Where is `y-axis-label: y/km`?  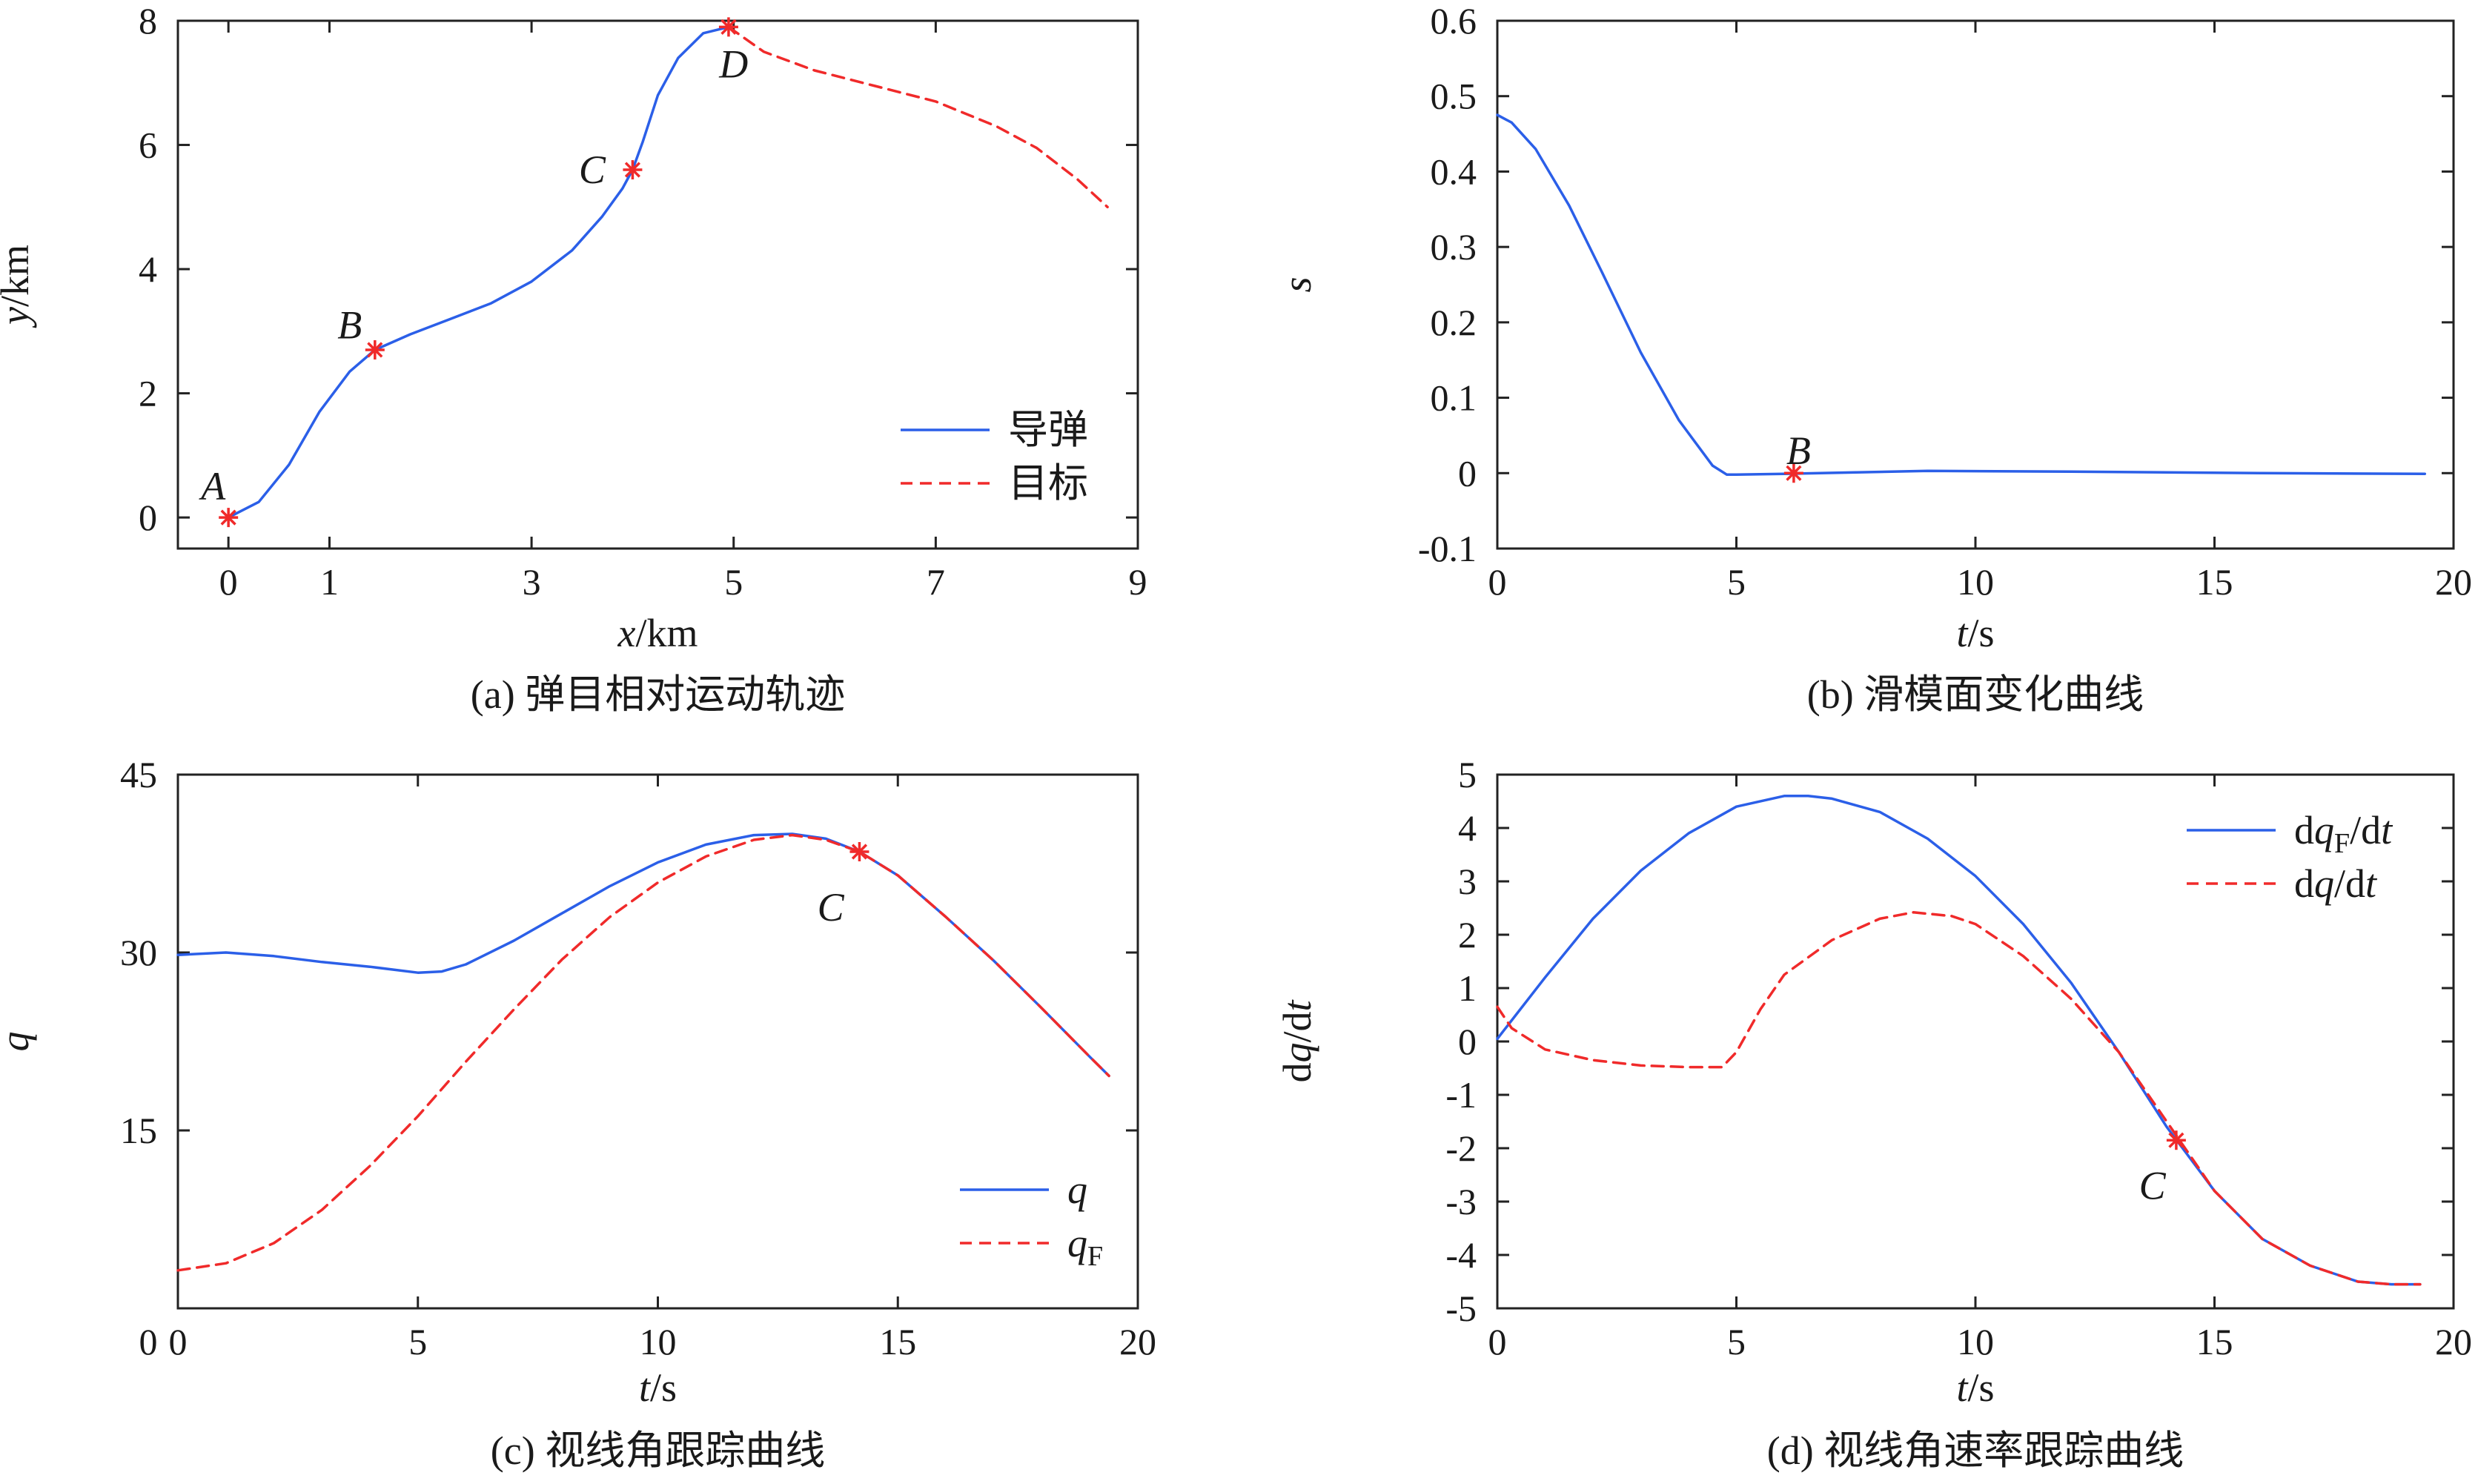 y-axis-label: y/km is located at coordinates (18, 286).